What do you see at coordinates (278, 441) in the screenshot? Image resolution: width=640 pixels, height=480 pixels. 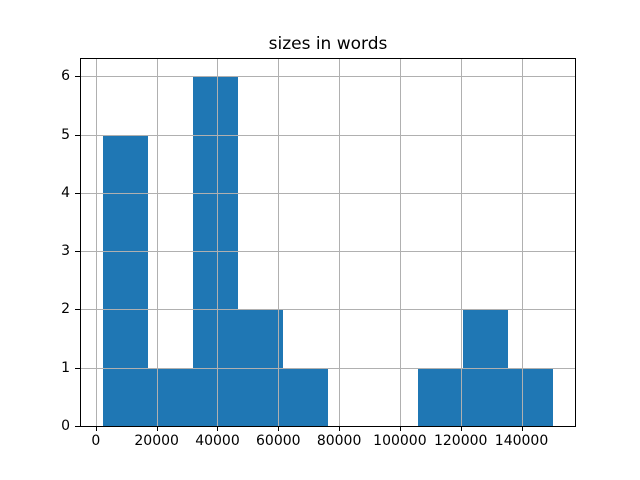 I see `x-tick-label: 60000` at bounding box center [278, 441].